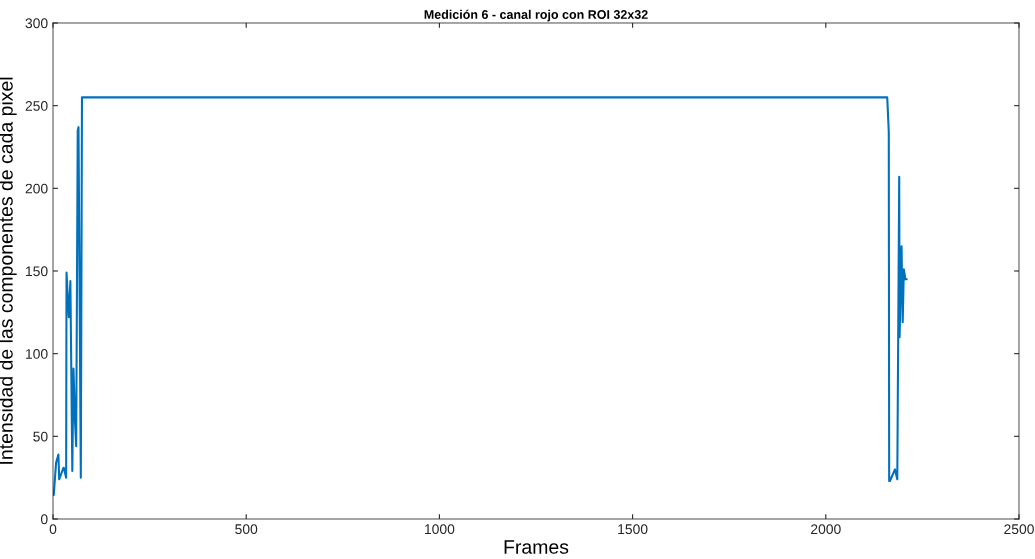 The image size is (1035, 559). I want to click on y-tick-label: 200, so click(36, 188).